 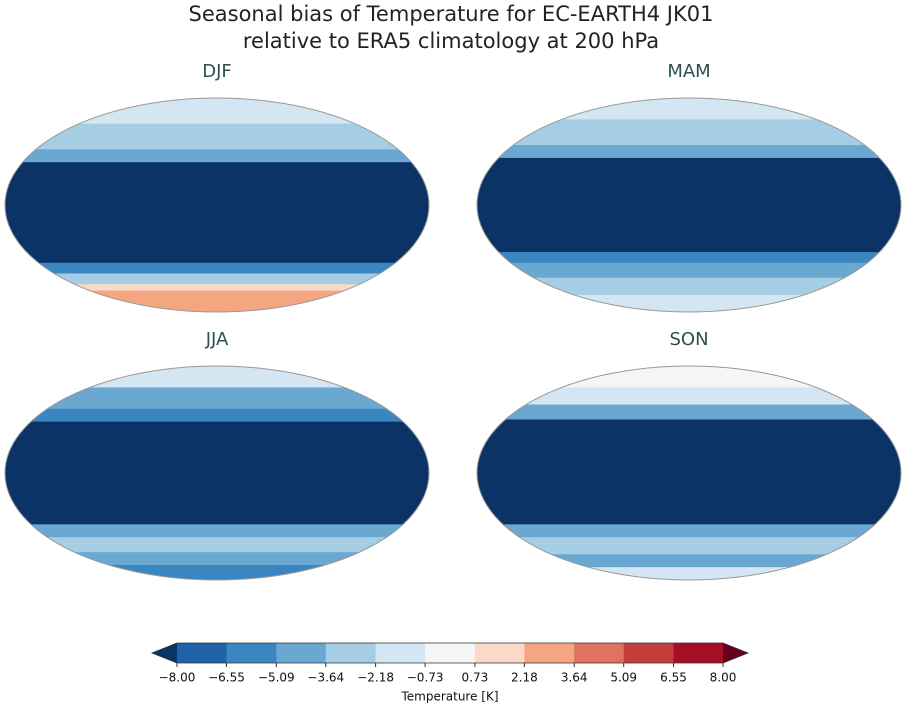 I want to click on colorbar-label: Temperature [K], so click(x=449, y=697).